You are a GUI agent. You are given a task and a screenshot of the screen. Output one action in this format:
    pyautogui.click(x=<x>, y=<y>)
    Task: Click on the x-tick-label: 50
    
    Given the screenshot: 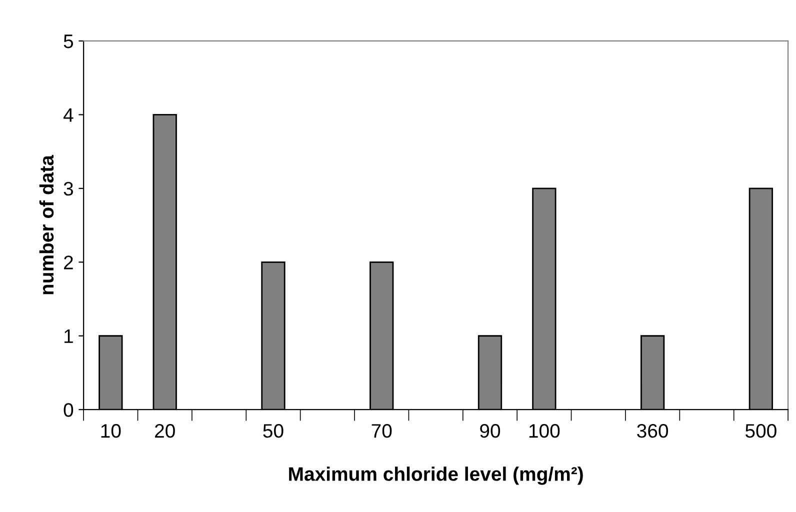 What is the action you would take?
    pyautogui.click(x=273, y=431)
    